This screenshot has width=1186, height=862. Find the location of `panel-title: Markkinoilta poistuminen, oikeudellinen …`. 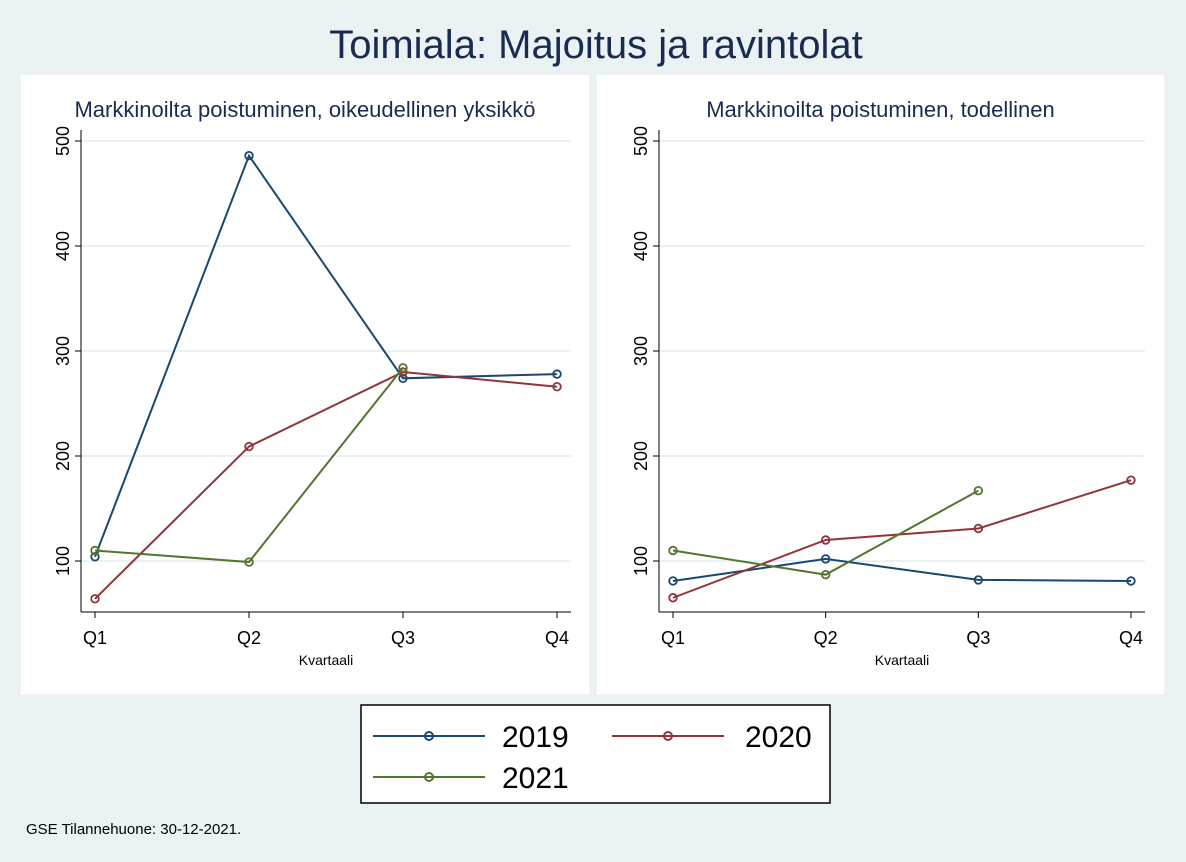

panel-title: Markkinoilta poistuminen, oikeudellinen … is located at coordinates (304, 109).